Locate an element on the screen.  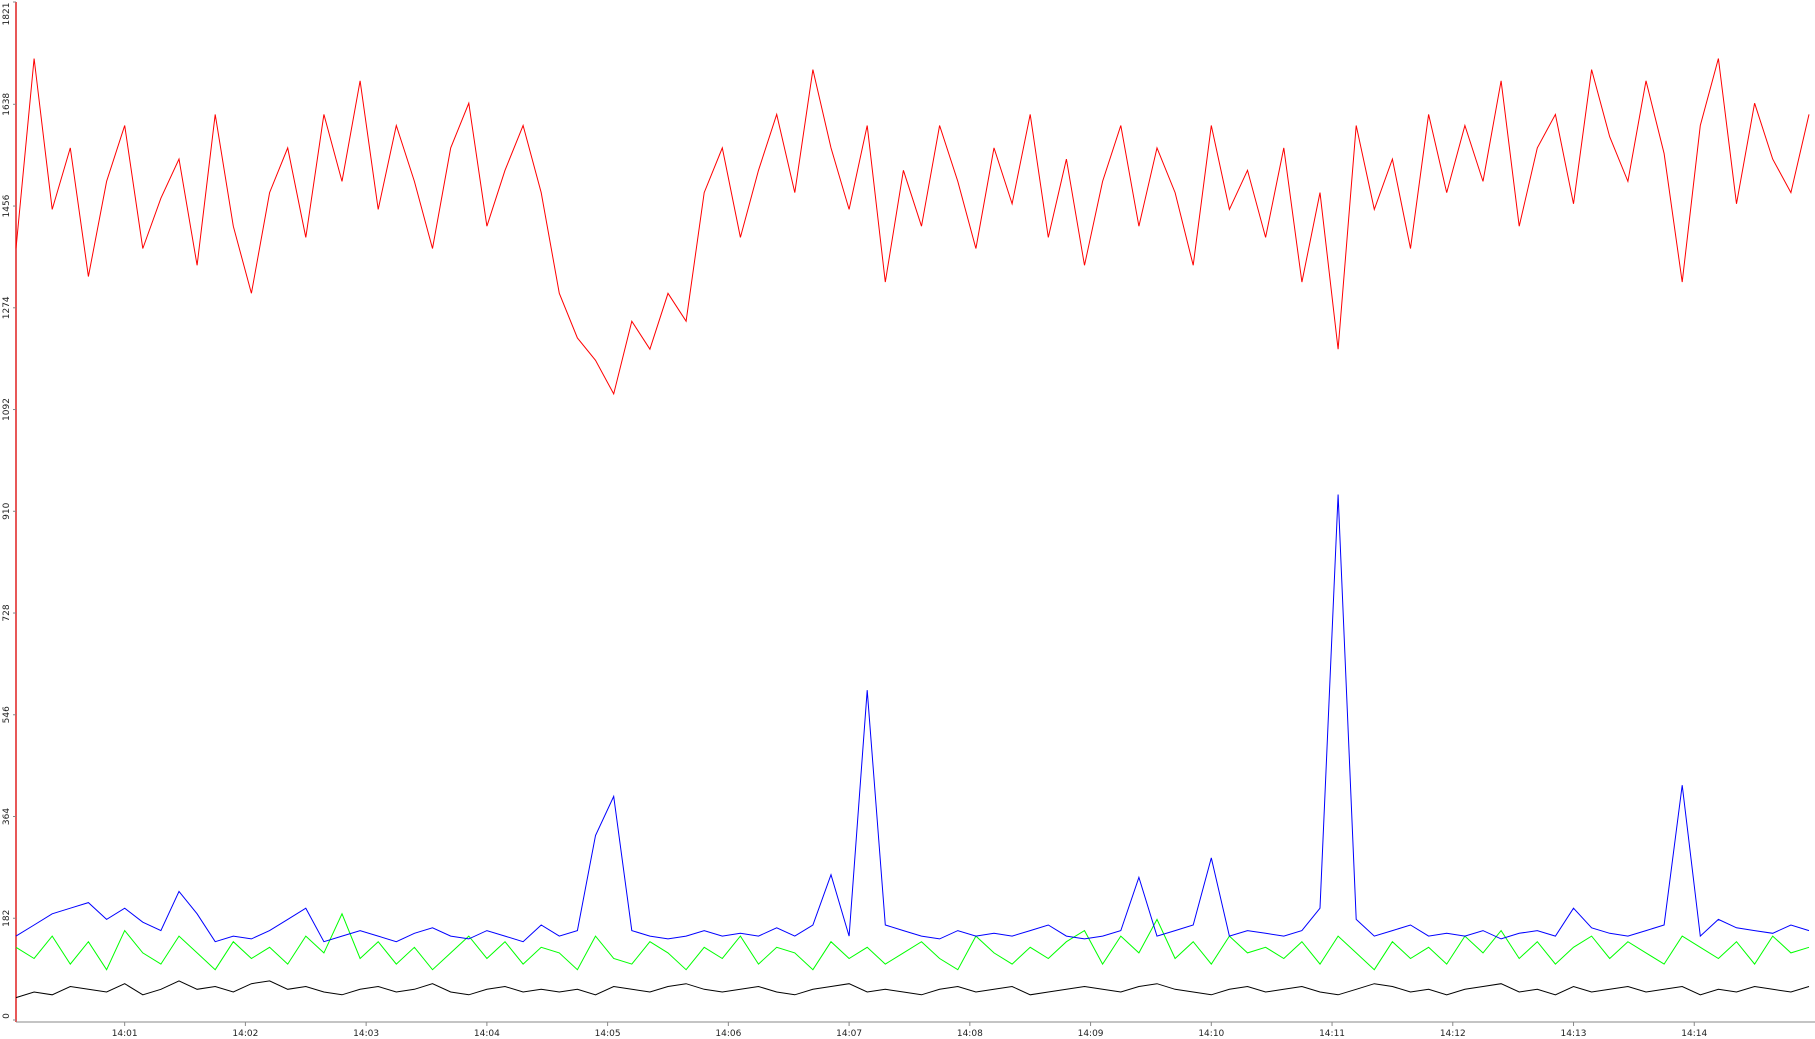
y-tick-label: 546 is located at coordinates (7, 714).